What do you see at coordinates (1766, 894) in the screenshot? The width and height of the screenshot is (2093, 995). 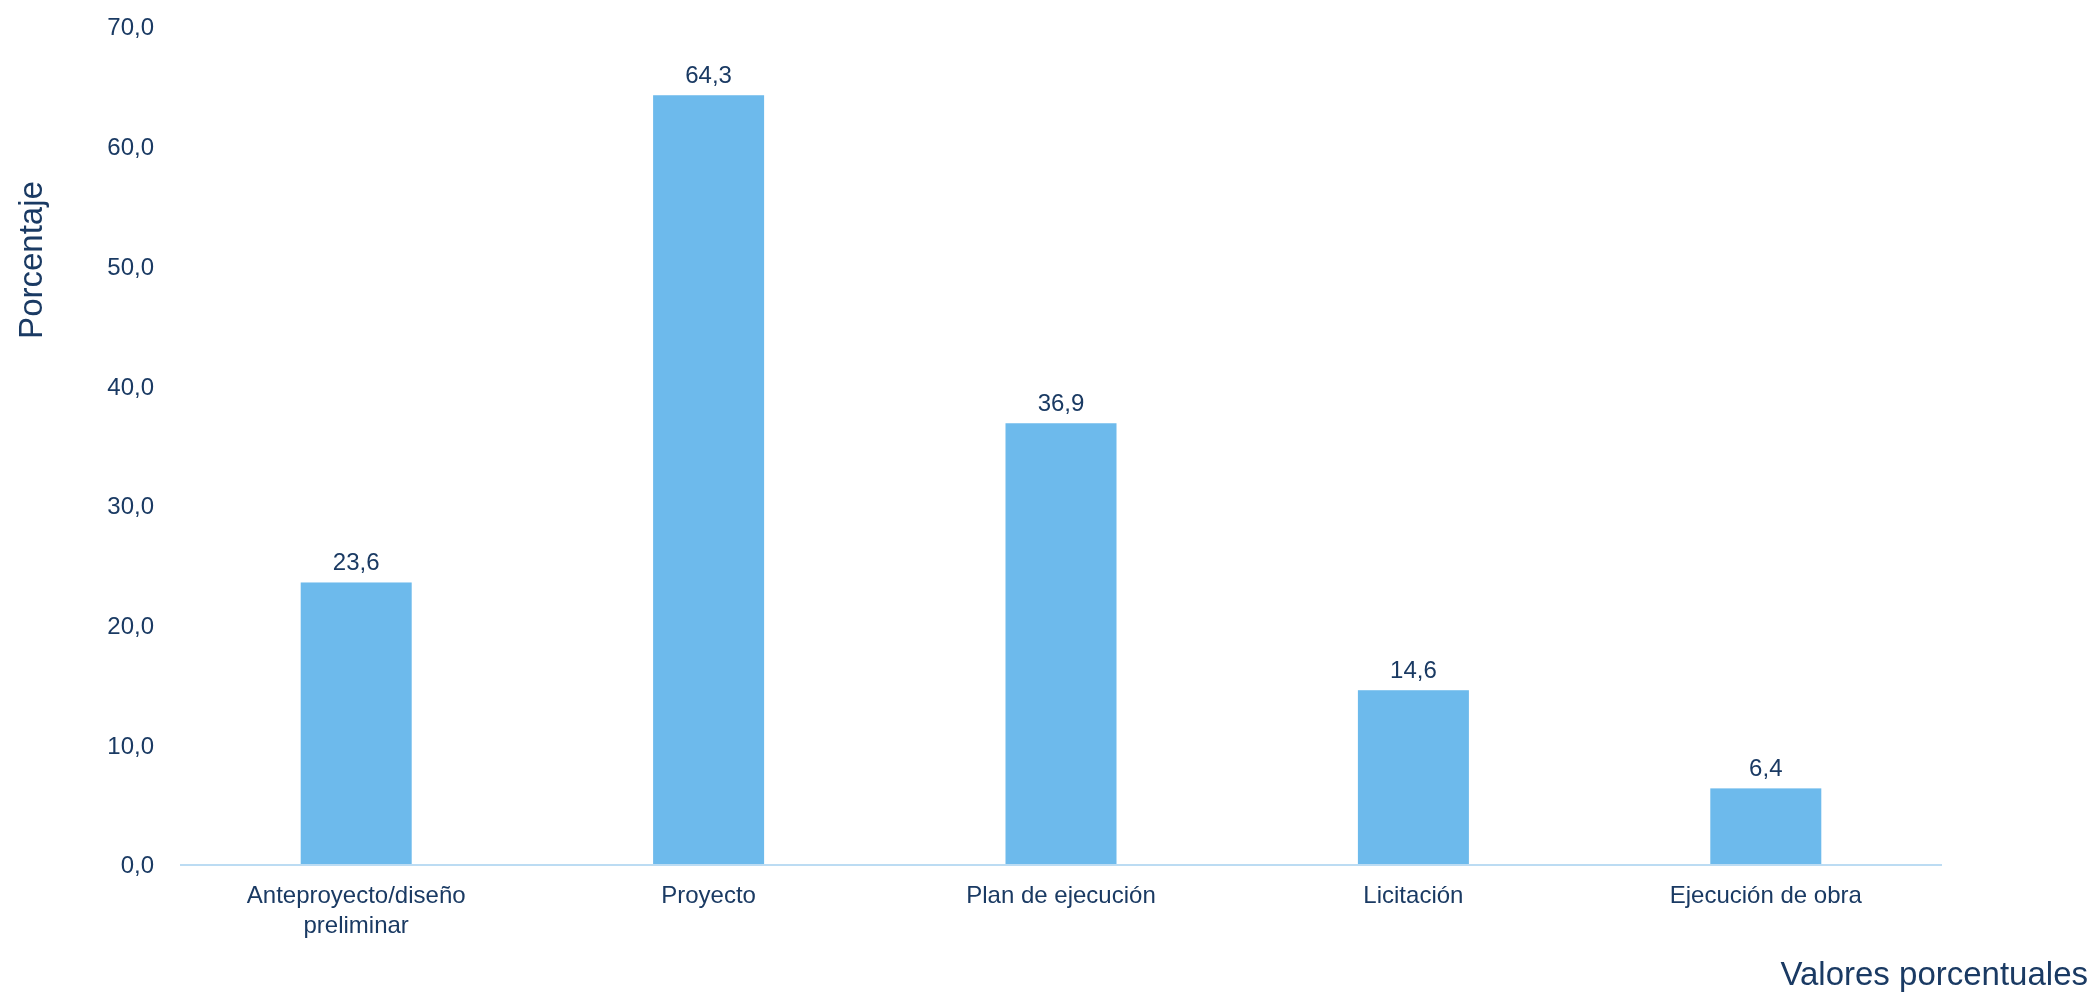 I see `x-tick-label: Ejecución de obra` at bounding box center [1766, 894].